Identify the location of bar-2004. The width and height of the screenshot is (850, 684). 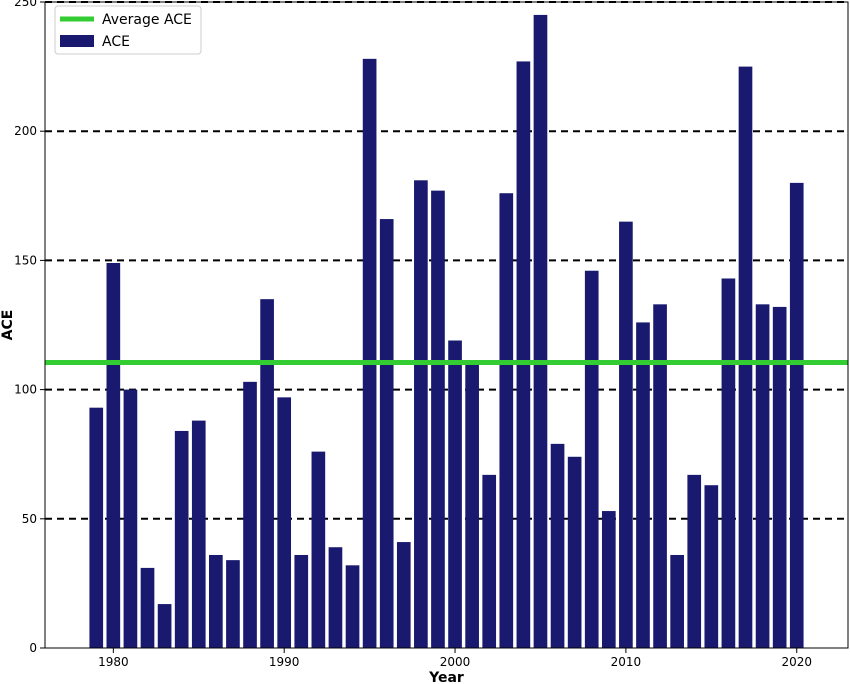
(523, 354).